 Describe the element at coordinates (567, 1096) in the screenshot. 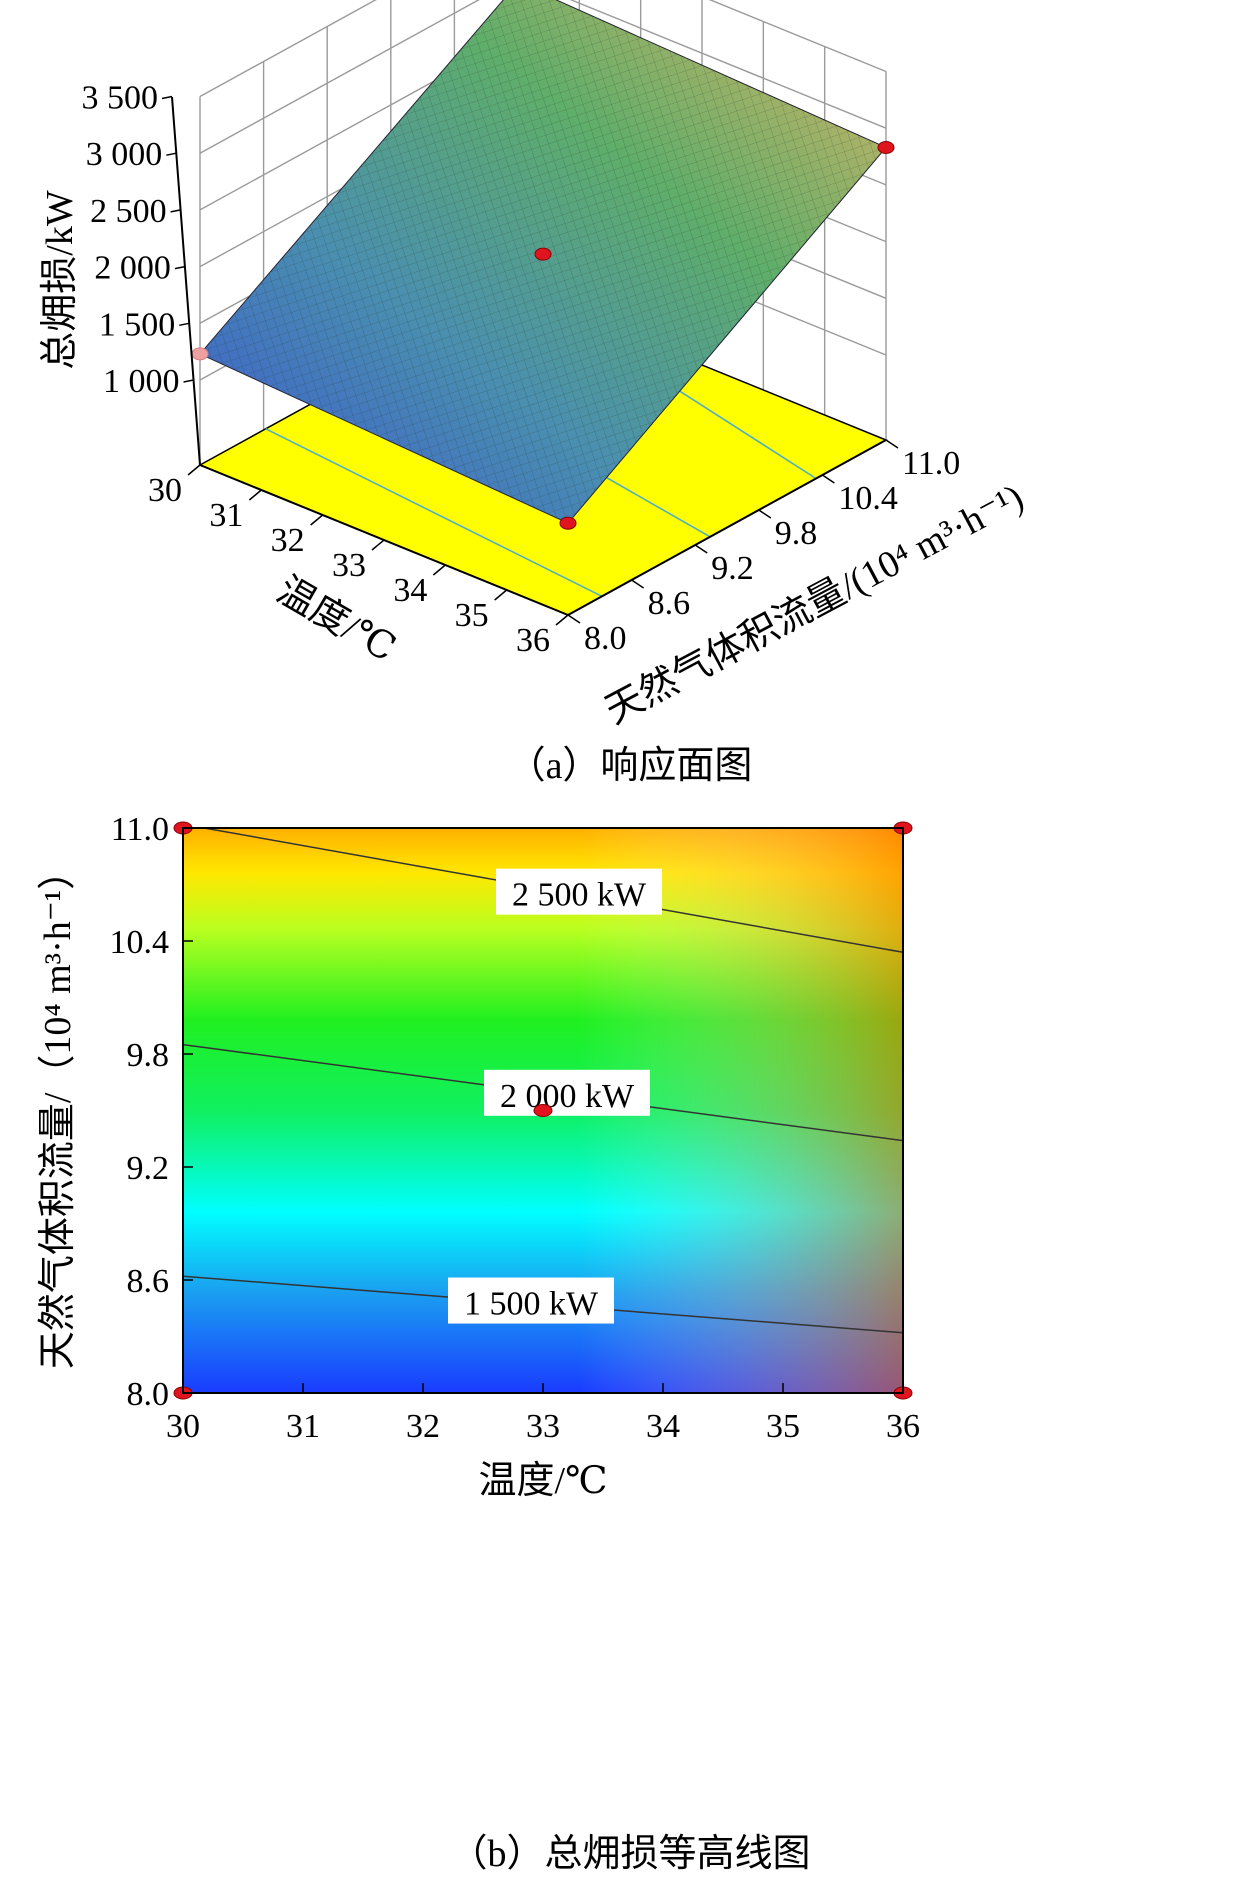

I see `contour-label: 2 000 kW` at that location.